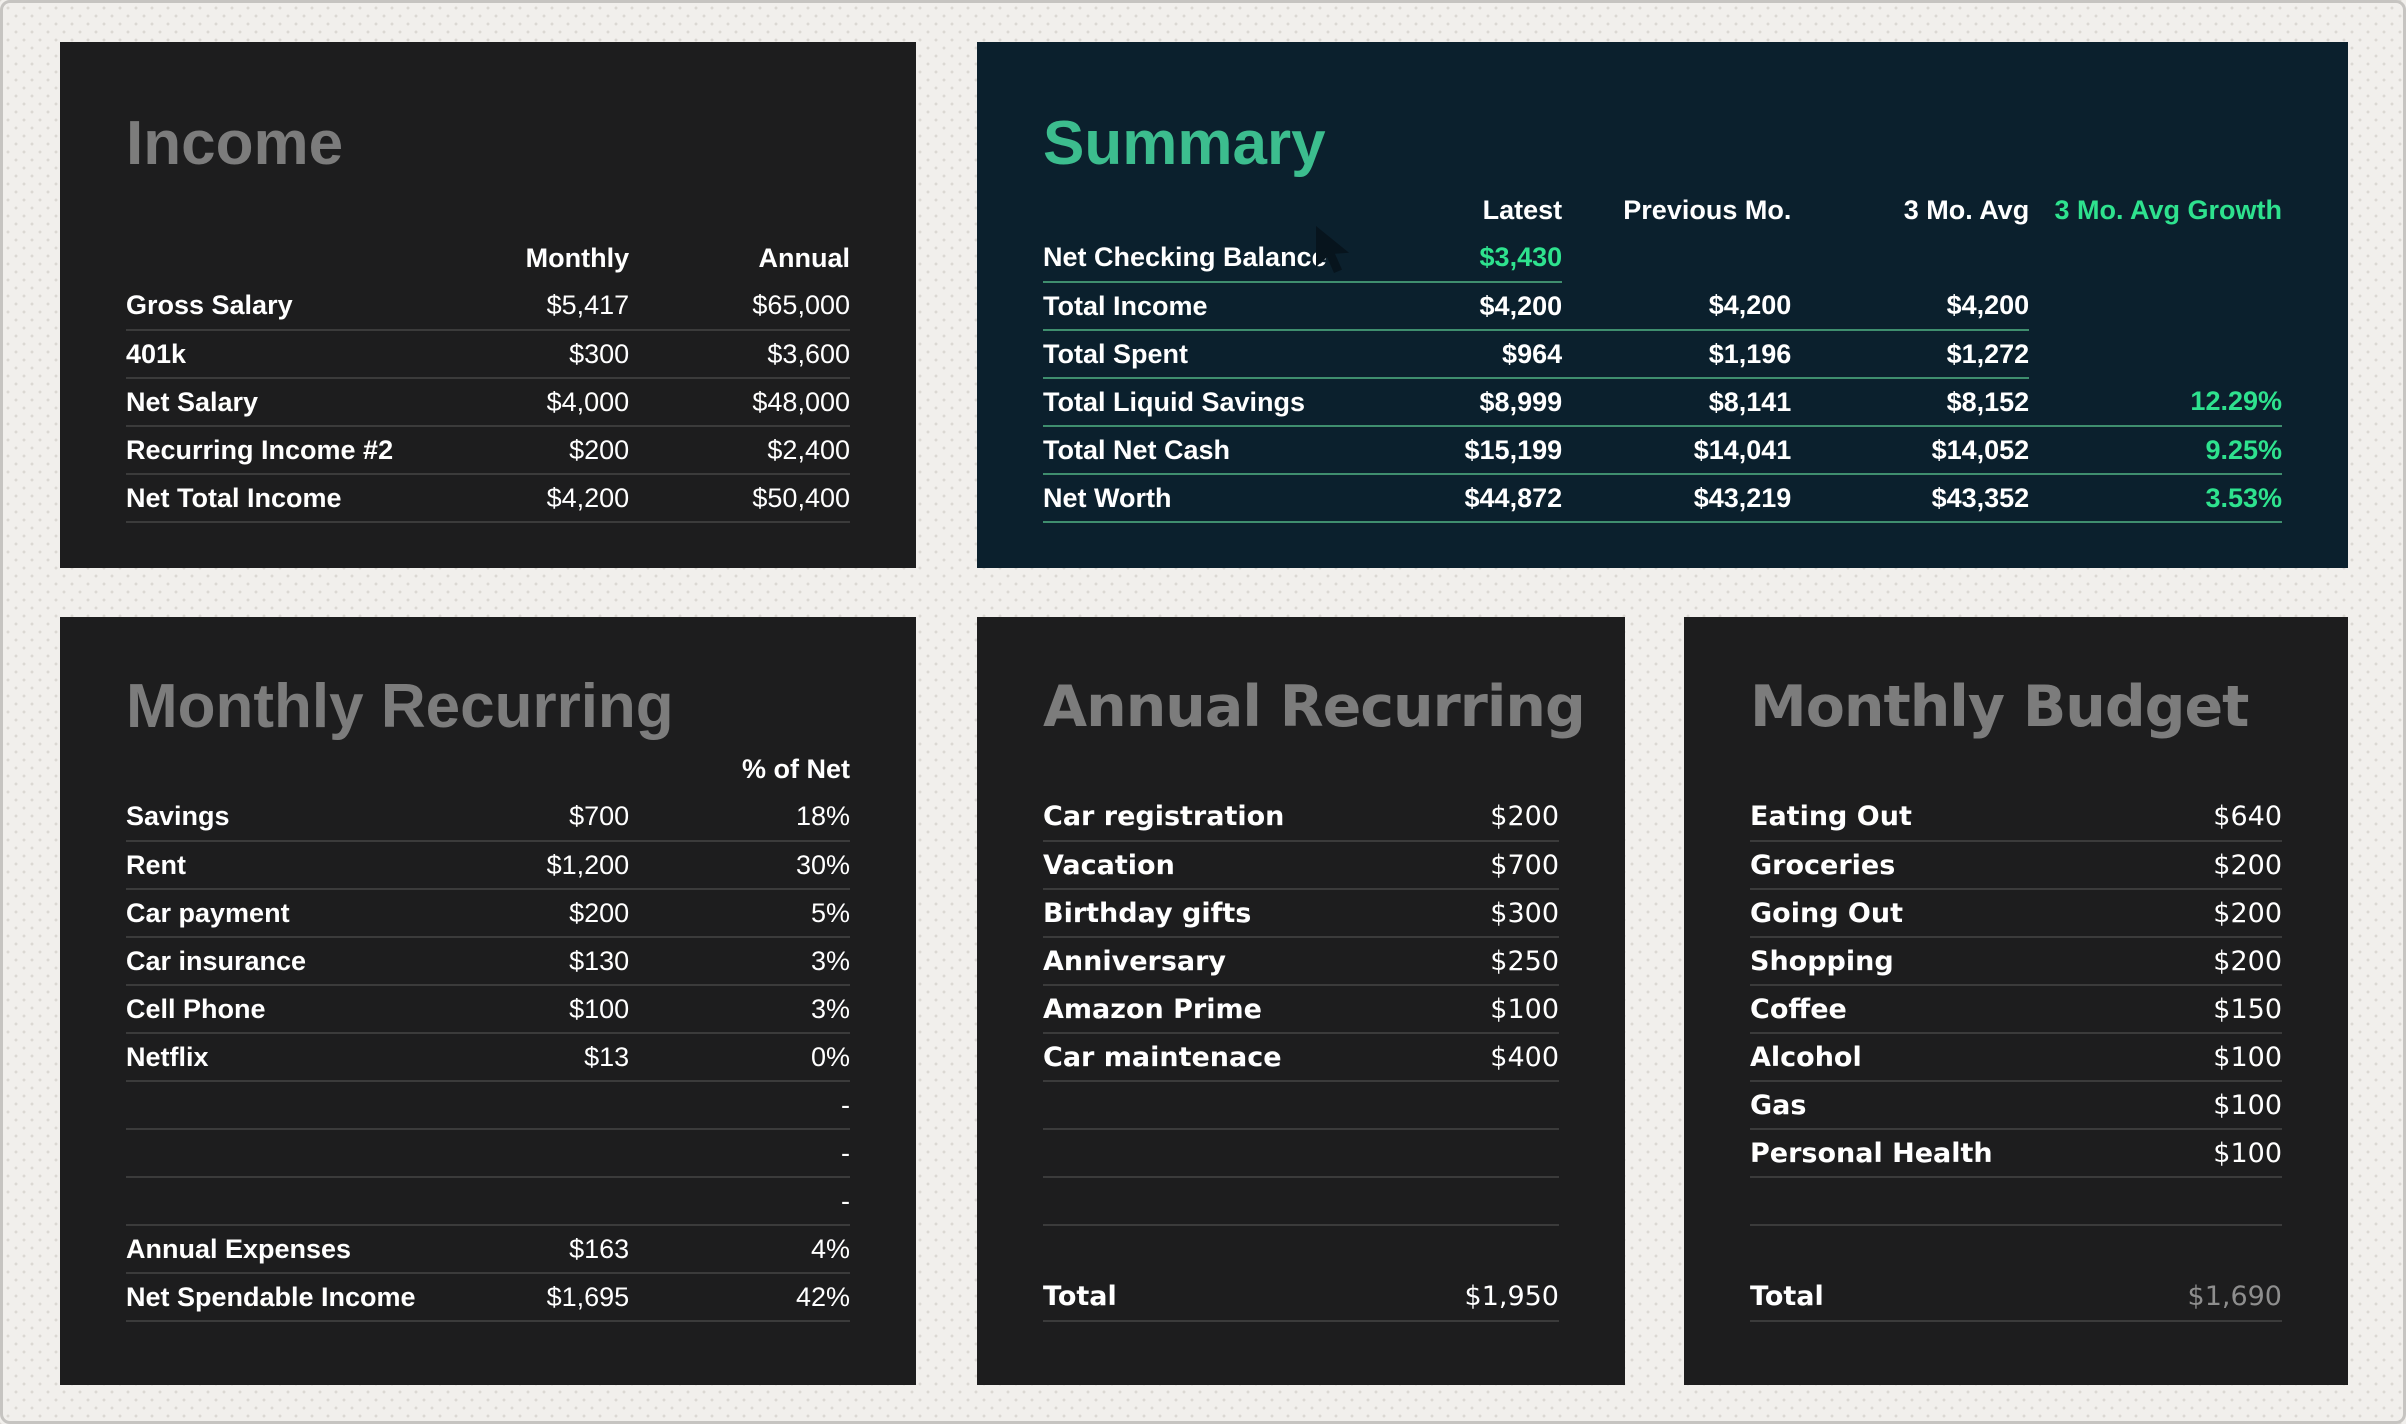 The image size is (2406, 1424). What do you see at coordinates (739, 402) in the screenshot?
I see `cell-annual: $48,000` at bounding box center [739, 402].